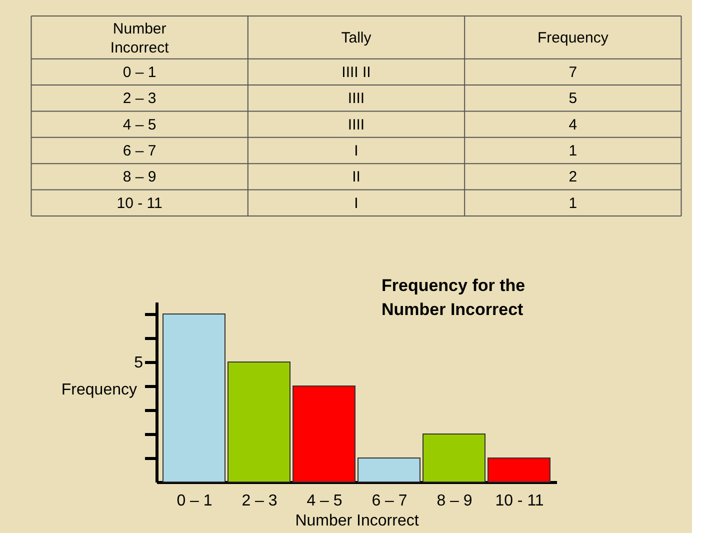 Image resolution: width=720 pixels, height=540 pixels. What do you see at coordinates (357, 521) in the screenshot?
I see `x-axis-title: Number Incorrect` at bounding box center [357, 521].